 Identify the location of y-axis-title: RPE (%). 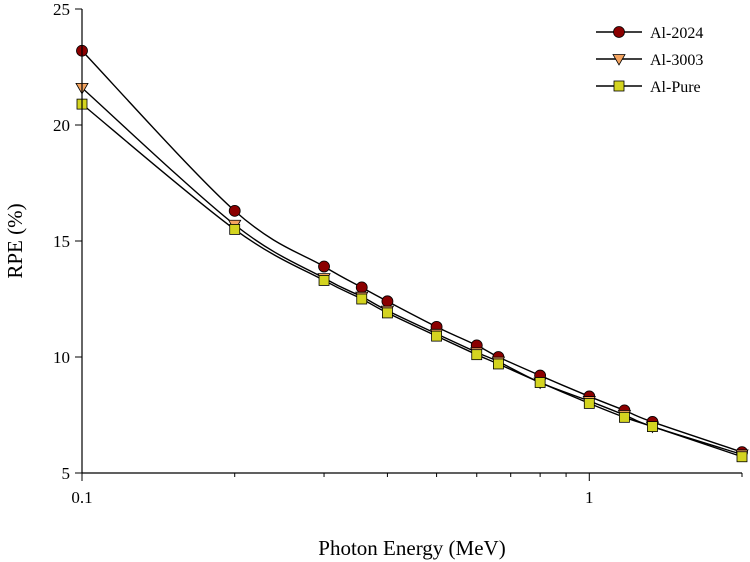
(15, 240).